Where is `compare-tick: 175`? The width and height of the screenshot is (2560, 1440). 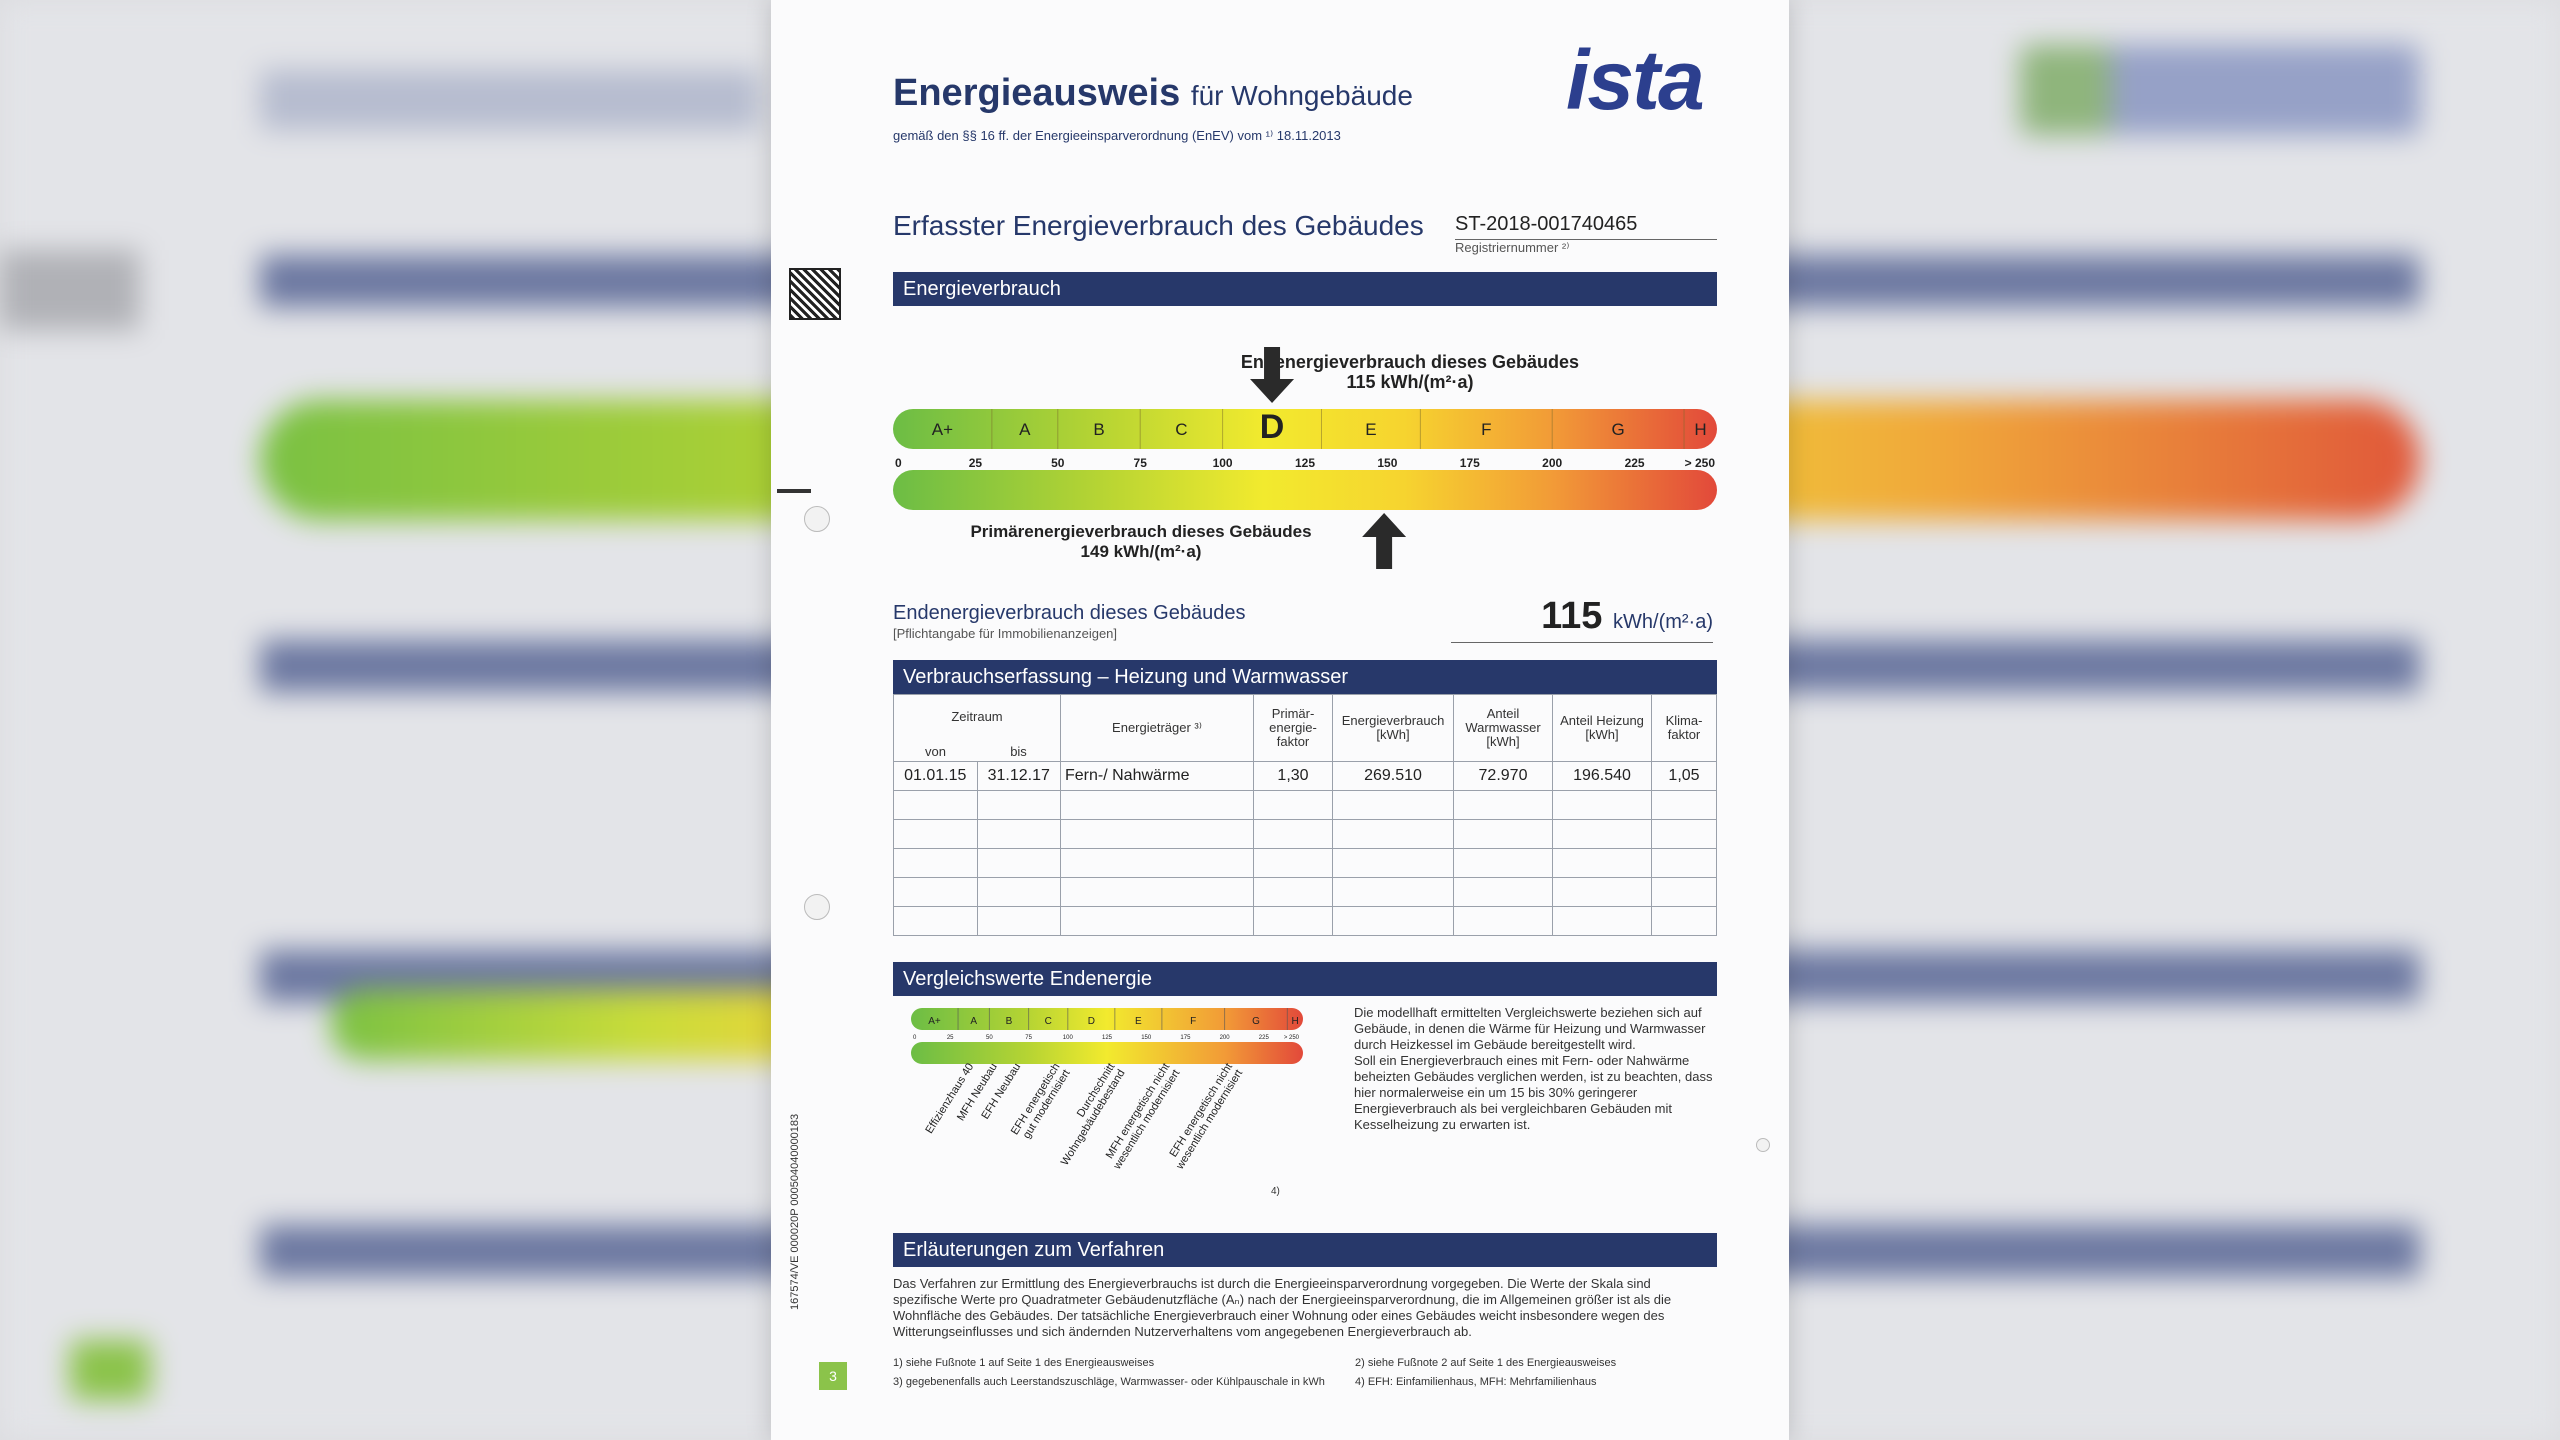
compare-tick: 175 is located at coordinates (1185, 1038).